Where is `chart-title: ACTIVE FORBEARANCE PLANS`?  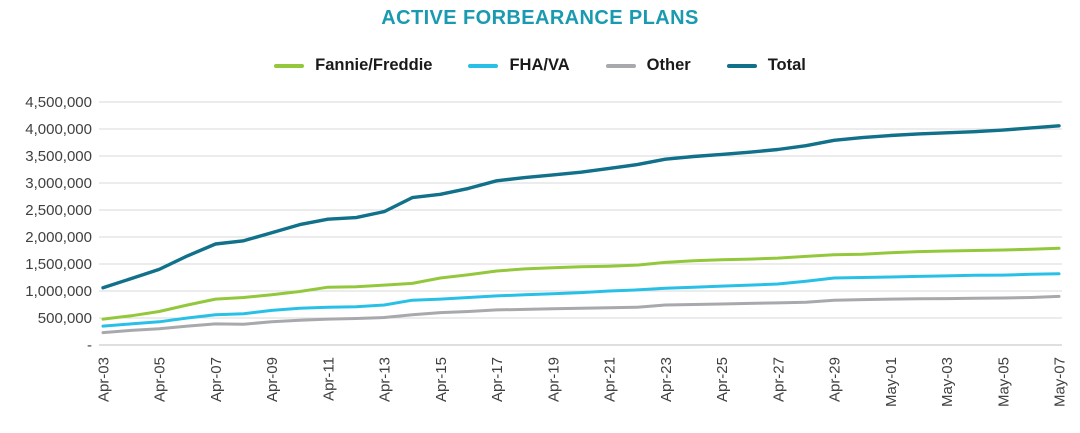 chart-title: ACTIVE FORBEARANCE PLANS is located at coordinates (540, 18).